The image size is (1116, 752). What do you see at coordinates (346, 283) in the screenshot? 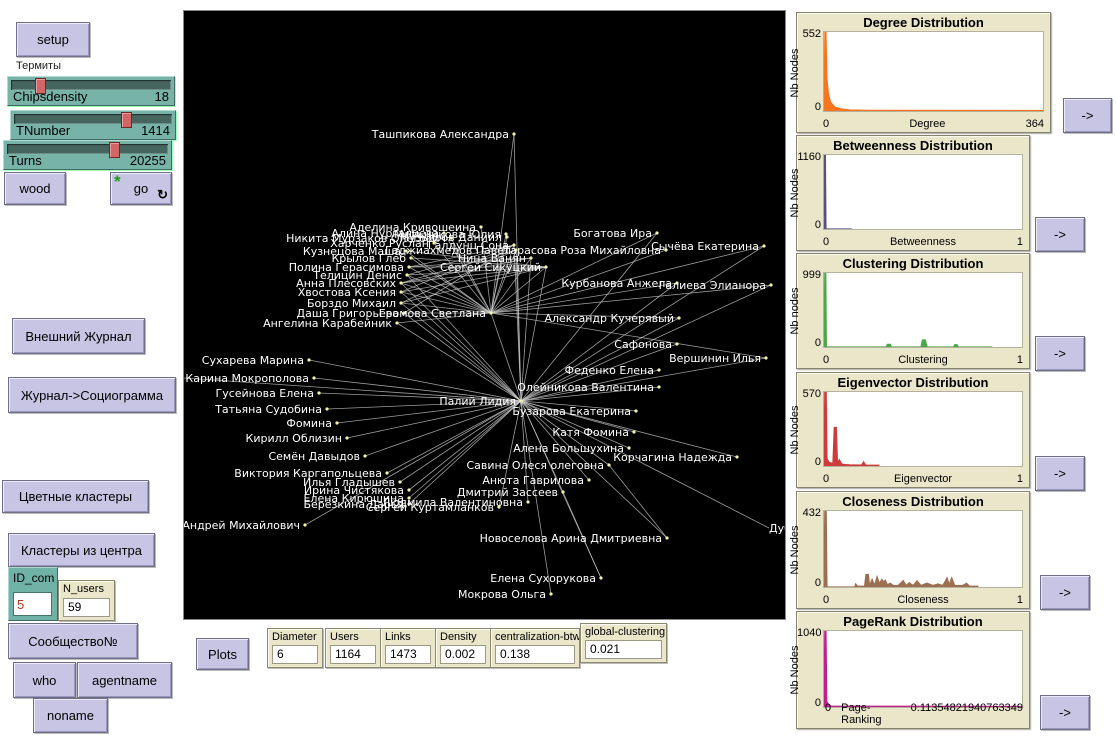
I see `svg-text: Анна Плесовских` at bounding box center [346, 283].